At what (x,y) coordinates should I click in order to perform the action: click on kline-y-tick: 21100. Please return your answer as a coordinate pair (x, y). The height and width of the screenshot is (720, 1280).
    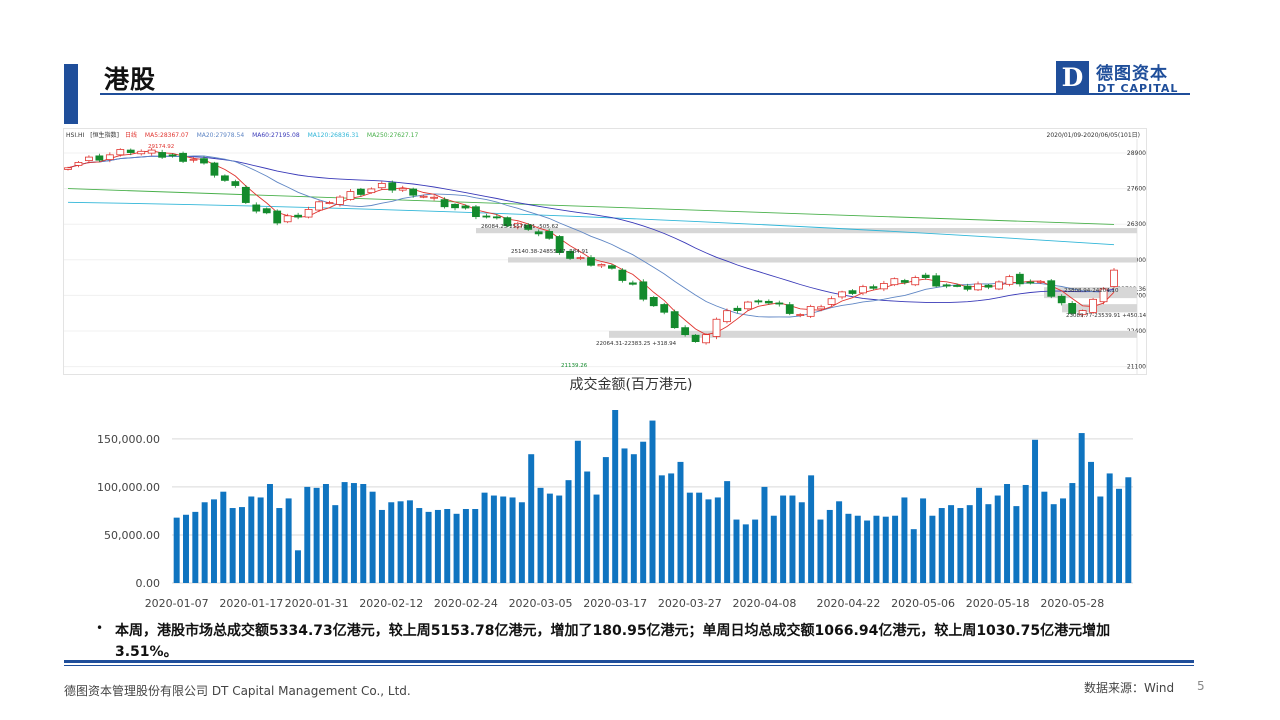
    Looking at the image, I should click on (1136, 367).